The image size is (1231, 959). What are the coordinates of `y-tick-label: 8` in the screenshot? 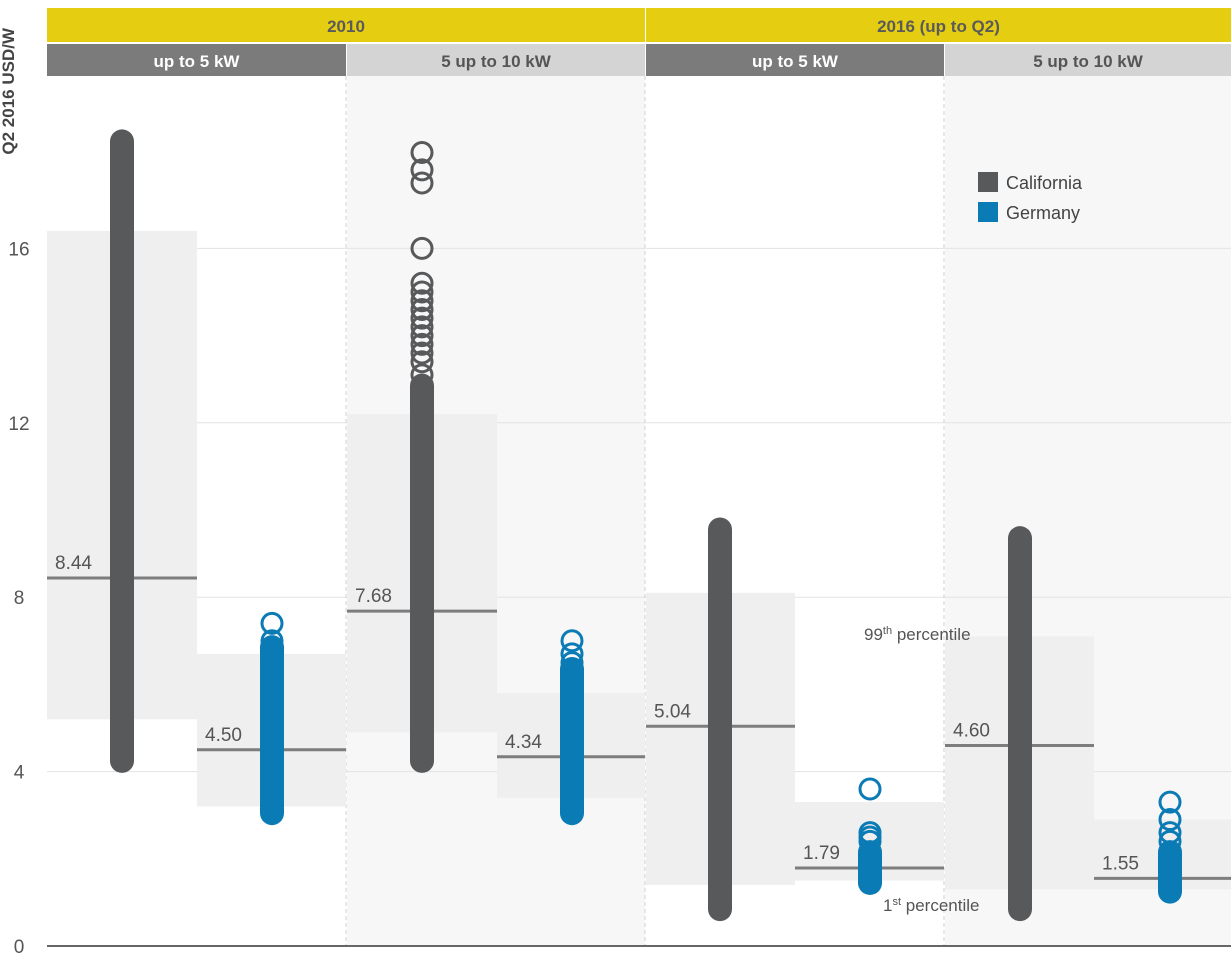 It's located at (19, 598).